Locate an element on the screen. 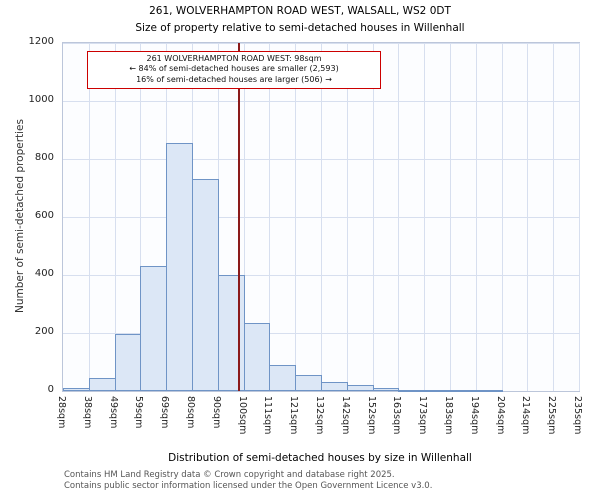 Image resolution: width=600 pixels, height=500 pixels. x-tick-label: 235sqm is located at coordinates (577, 415).